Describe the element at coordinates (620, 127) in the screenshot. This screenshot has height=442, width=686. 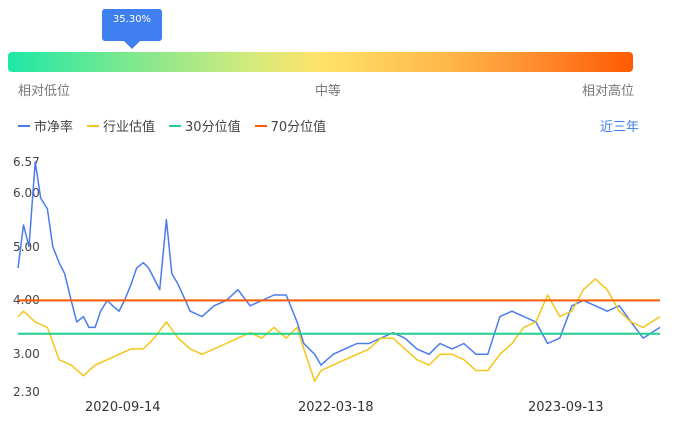
I see `range-selector-button: 近三年` at that location.